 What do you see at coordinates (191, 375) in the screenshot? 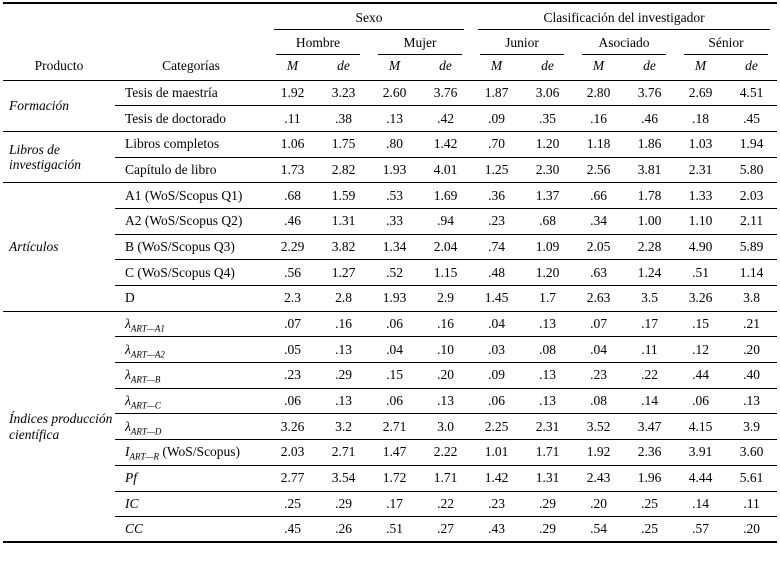
I see `category-cell: λART—B` at bounding box center [191, 375].